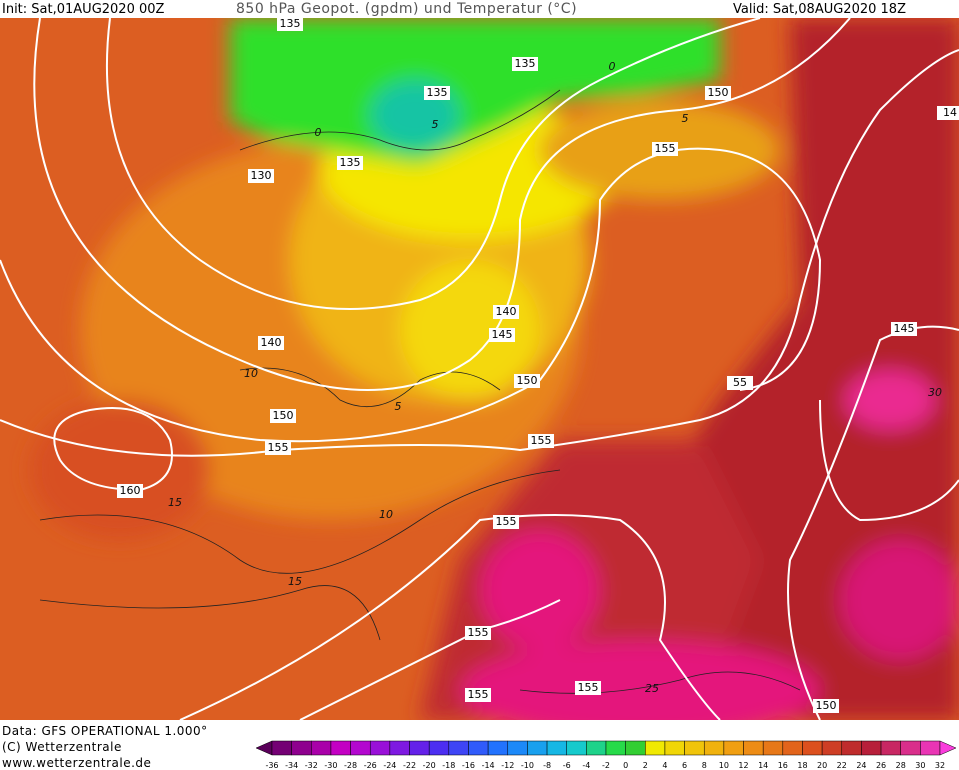  I want to click on data-source: Data: GFS OPERATIONAL 1.000°, so click(105, 731).